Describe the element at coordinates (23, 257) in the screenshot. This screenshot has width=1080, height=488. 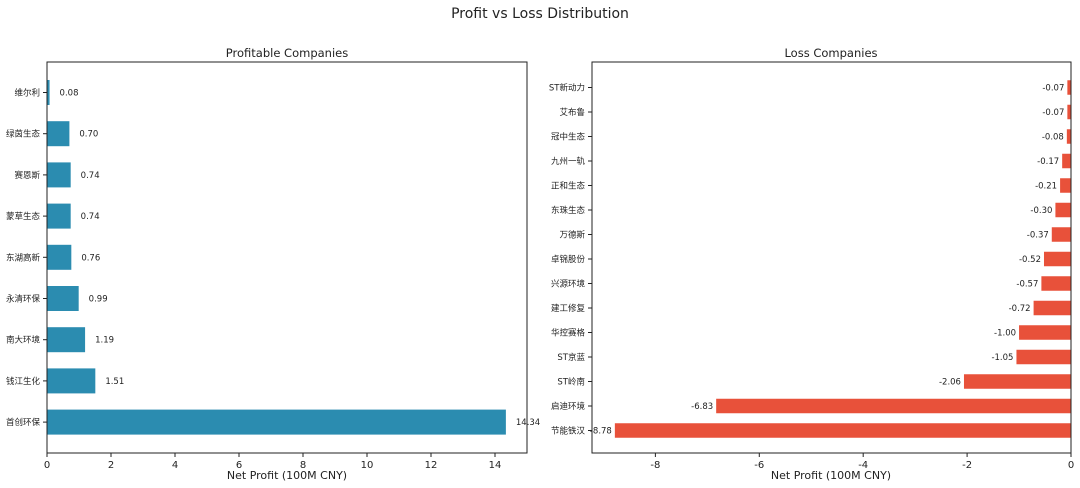
I see `profit-category-label: 东湖高新` at that location.